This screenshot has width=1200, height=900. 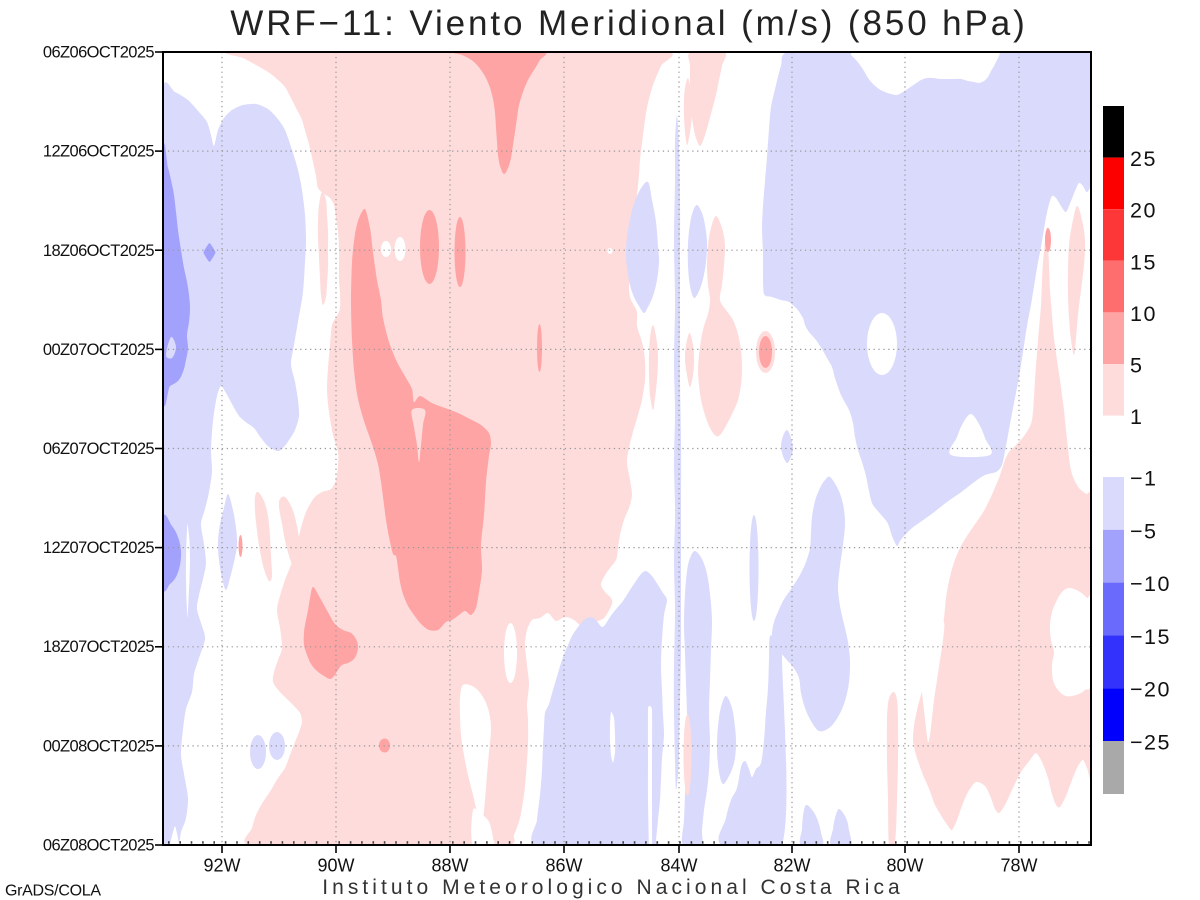 I want to click on svg-text: 82W, so click(x=791, y=866).